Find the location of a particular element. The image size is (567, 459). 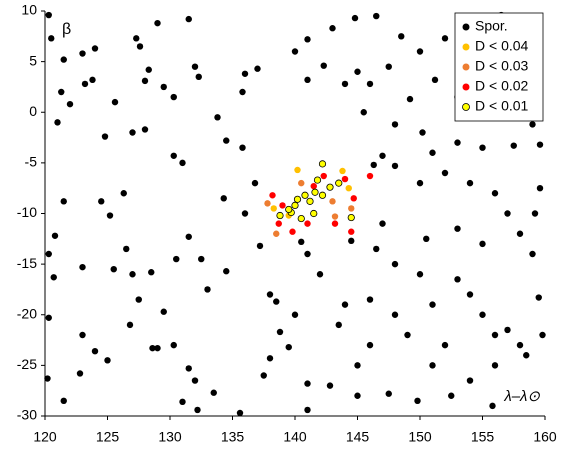

x-tick-label: 150 is located at coordinates (420, 437).